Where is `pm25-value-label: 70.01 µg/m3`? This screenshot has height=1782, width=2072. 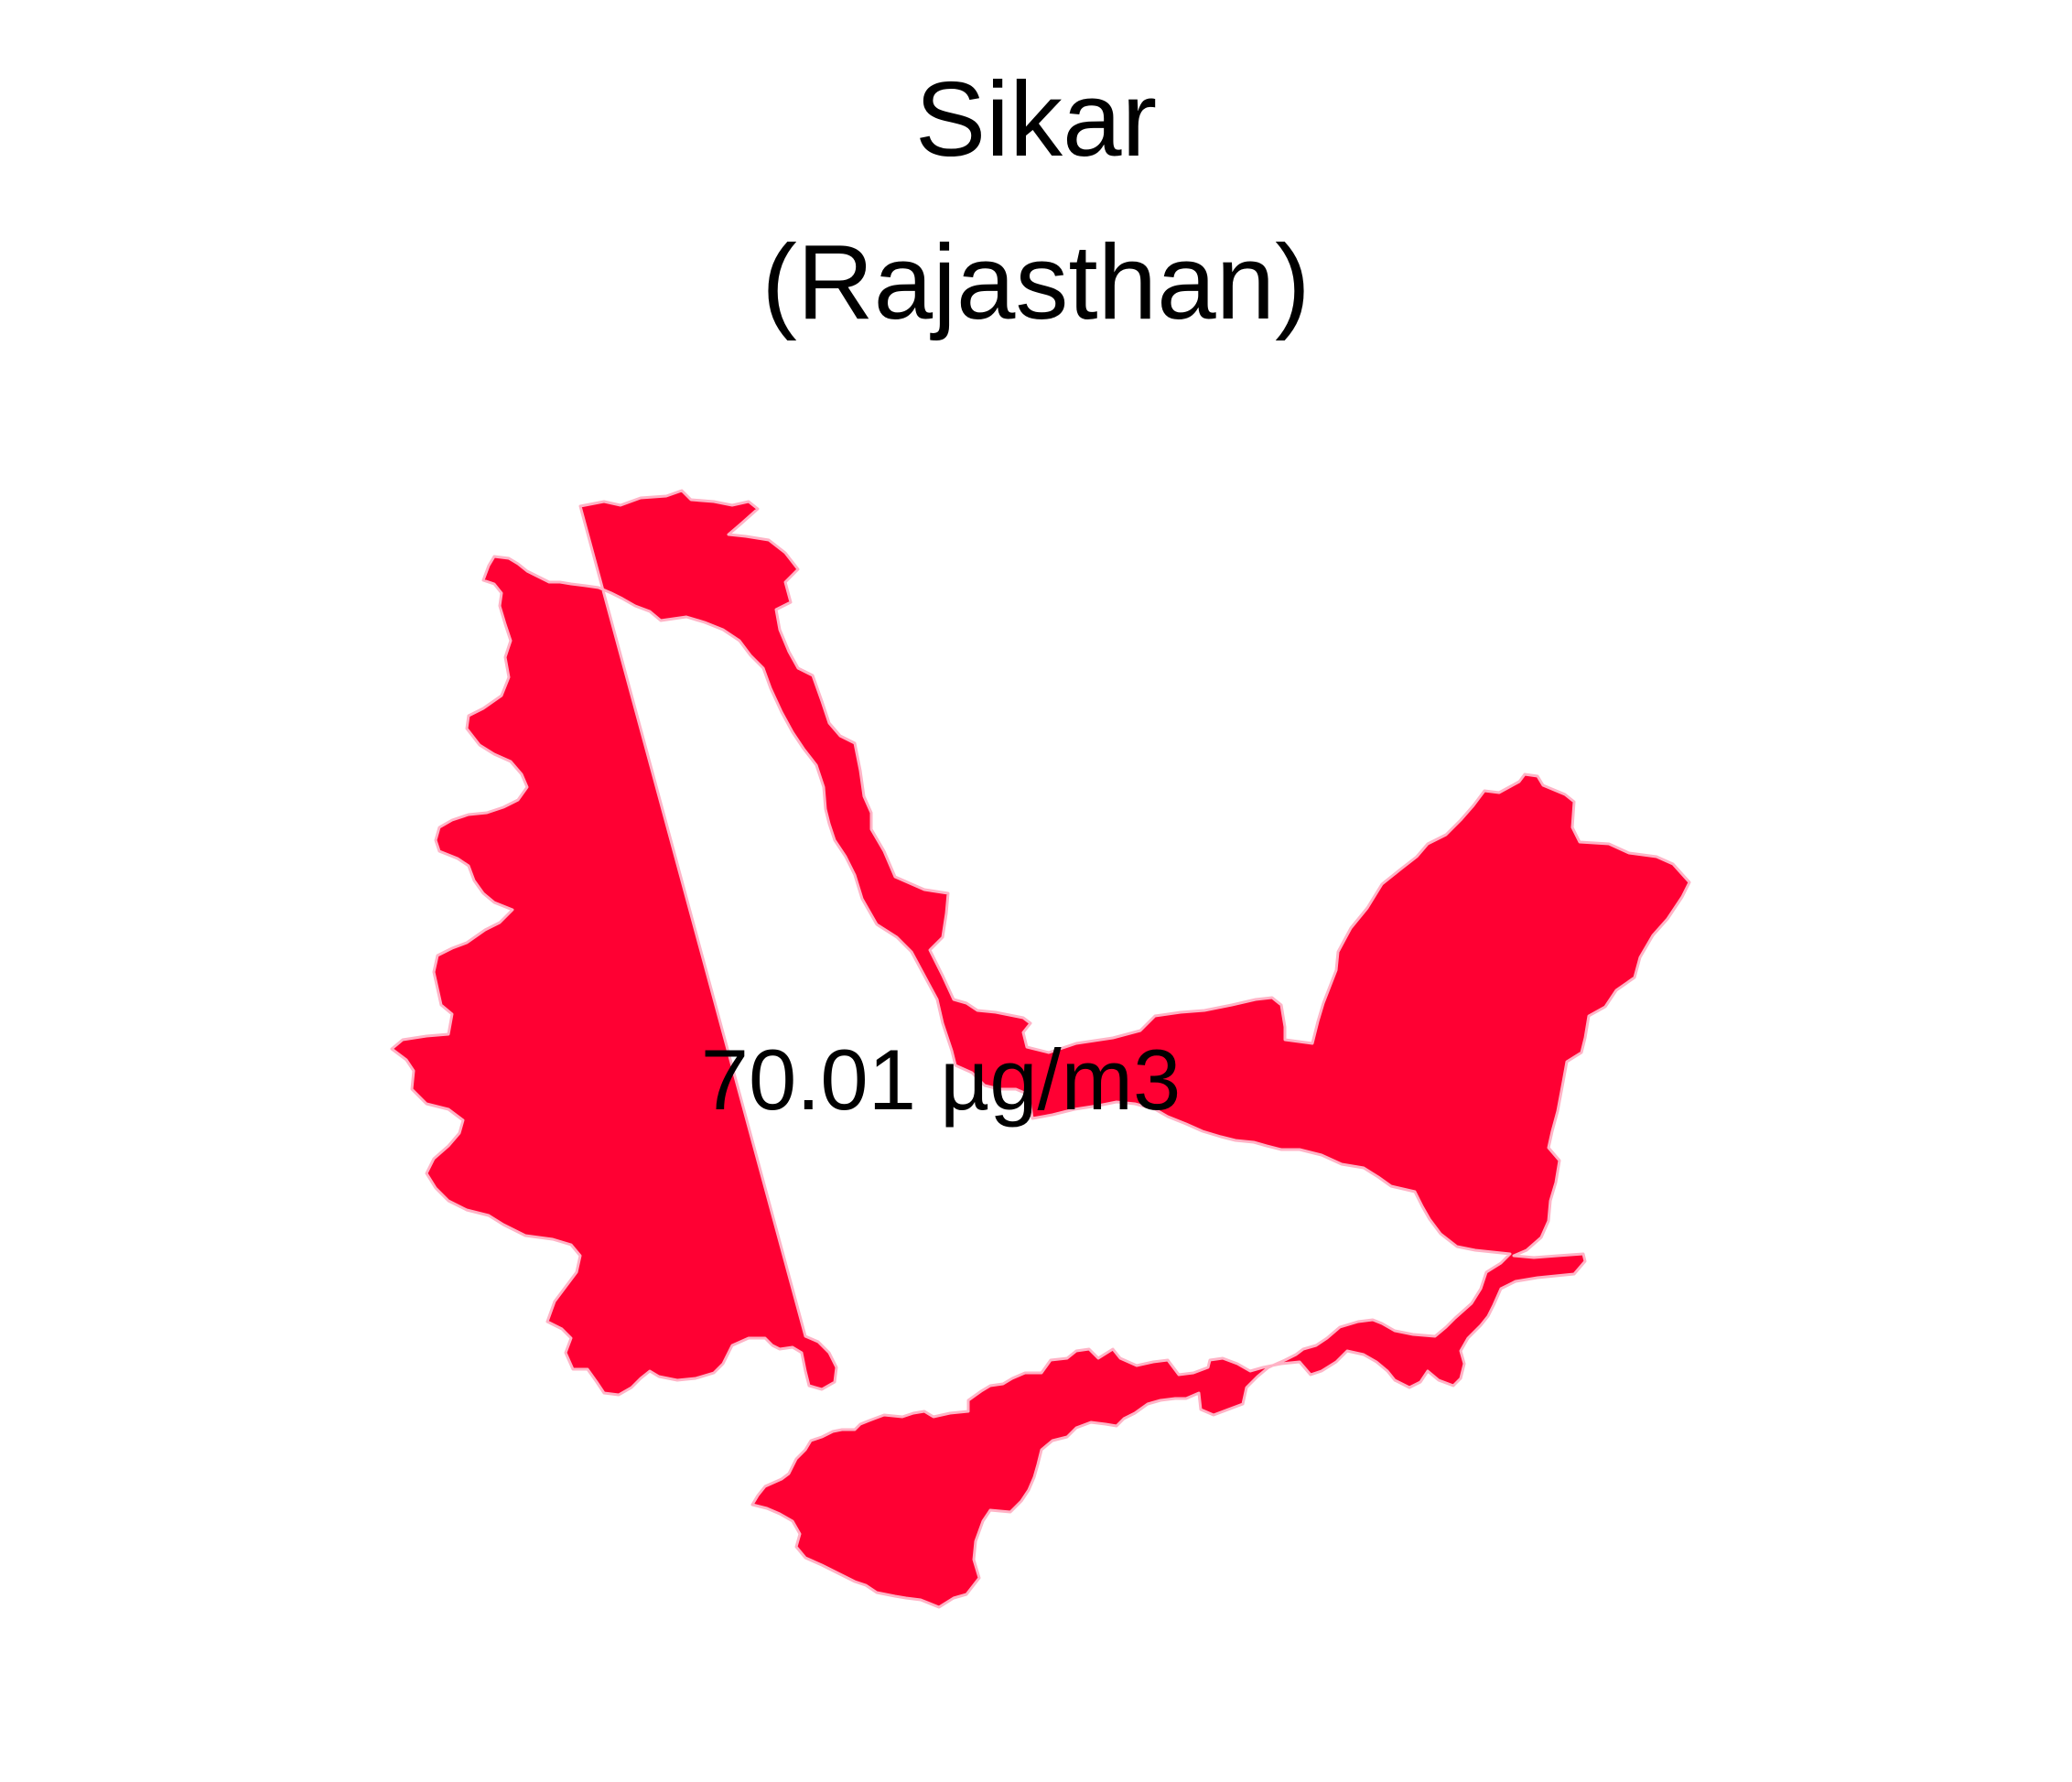
pm25-value-label: 70.01 µg/m3 is located at coordinates (941, 1079).